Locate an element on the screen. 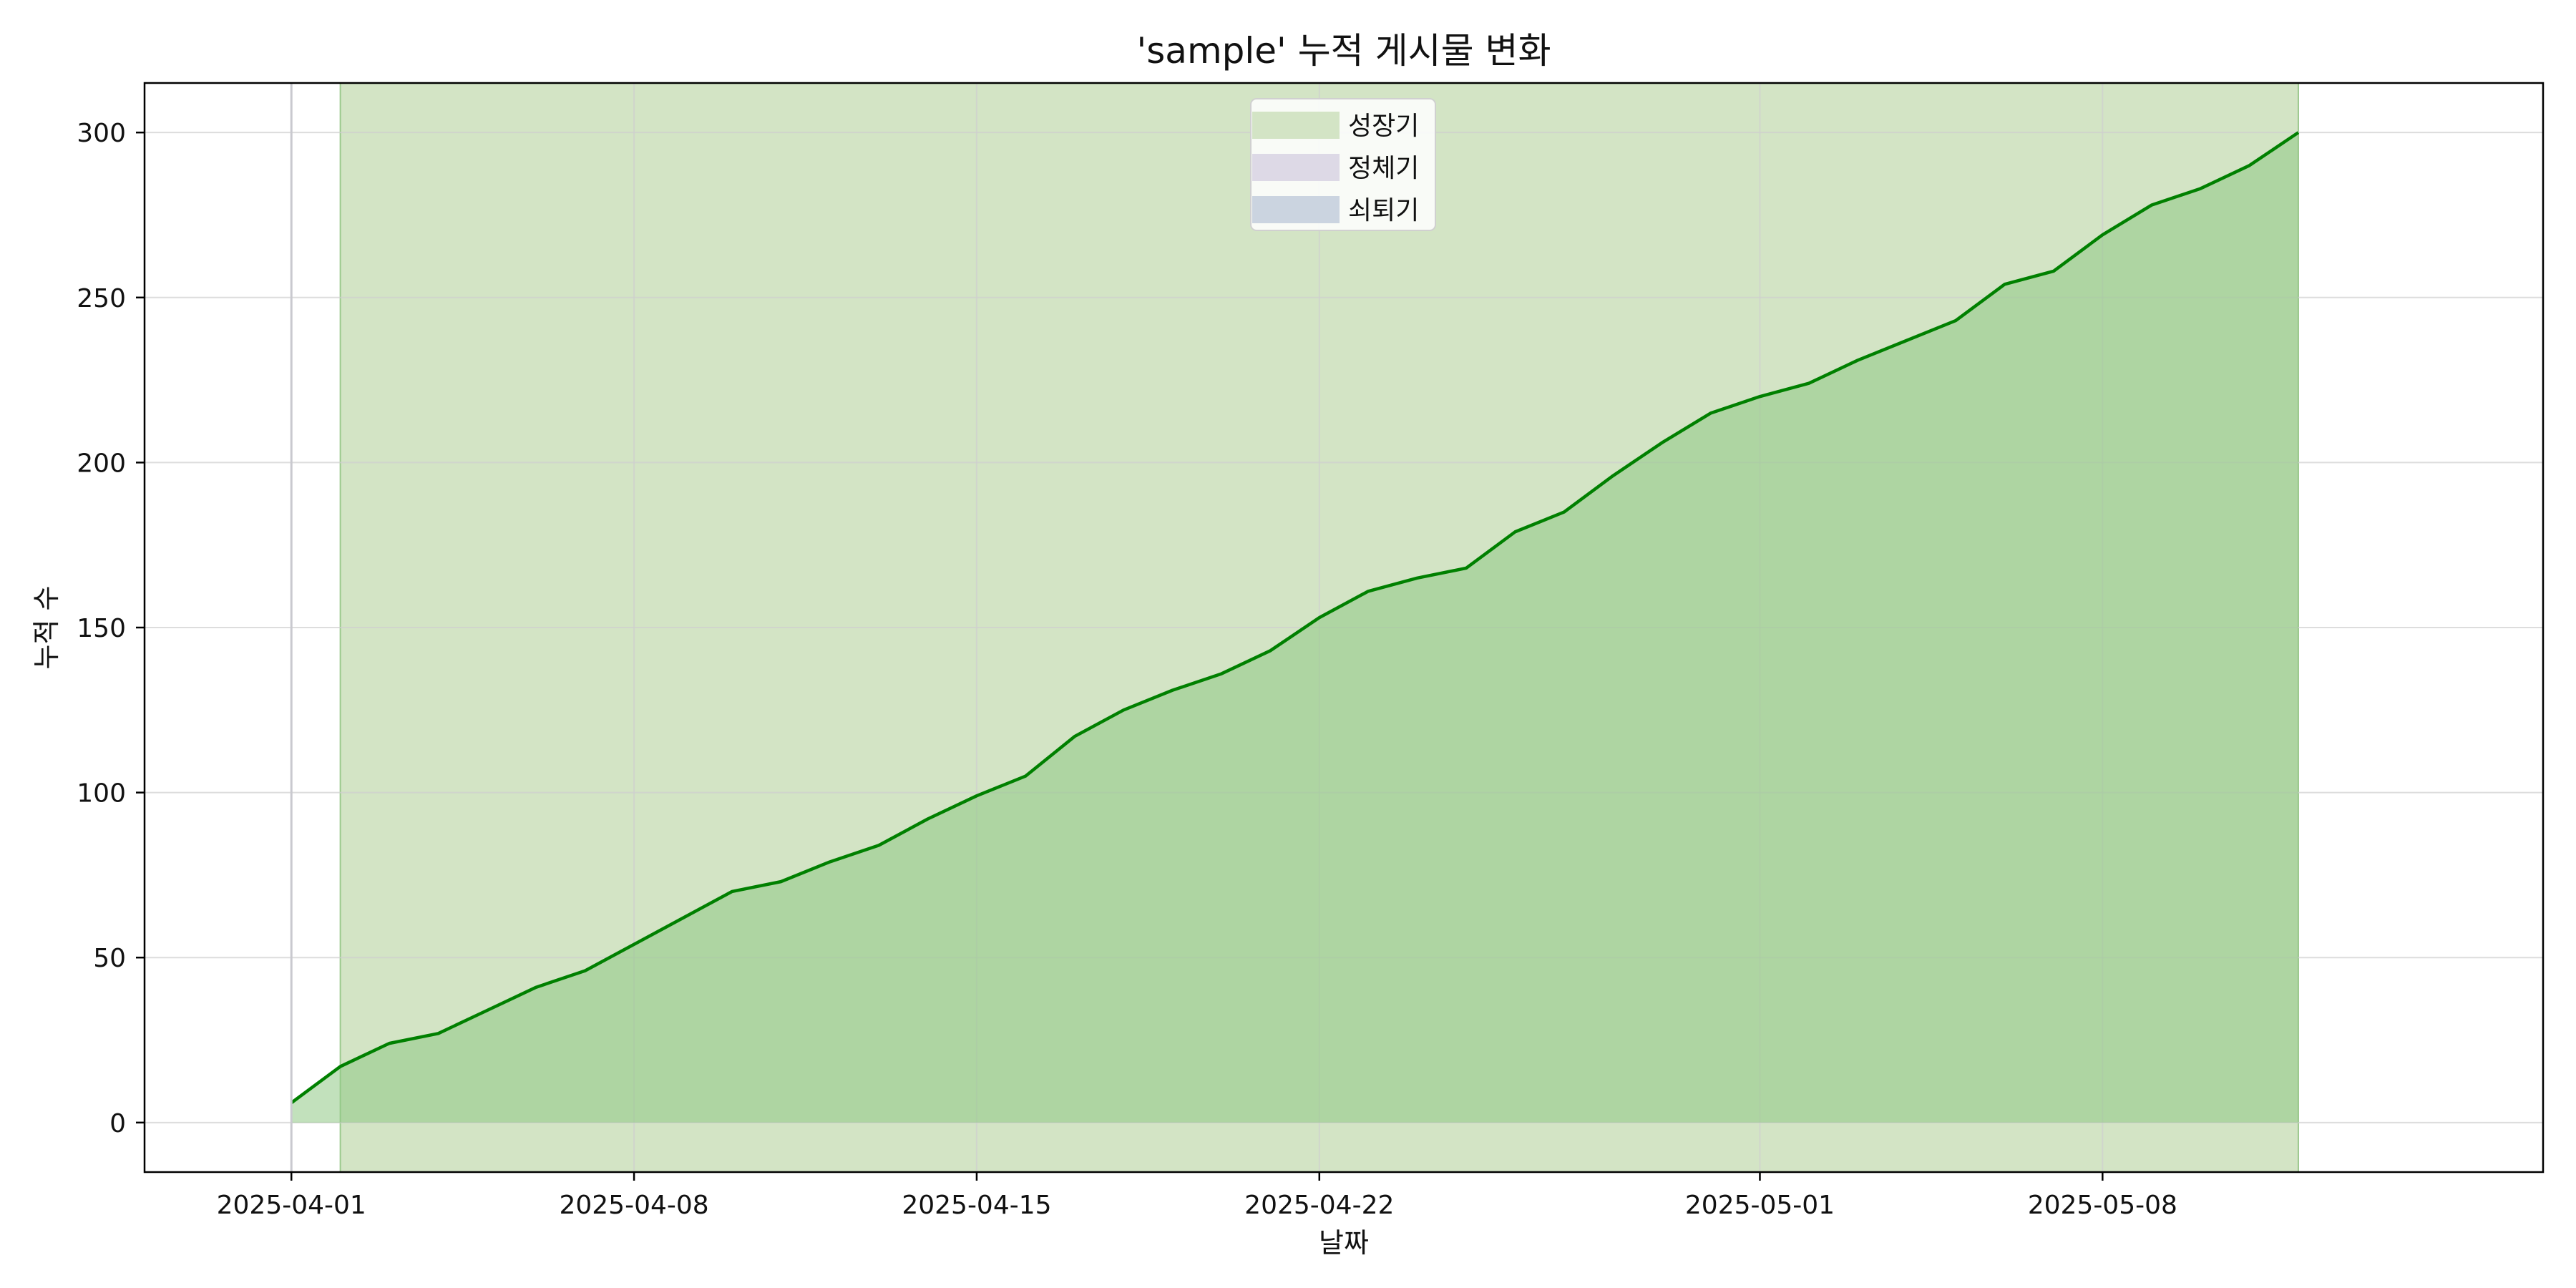 The height and width of the screenshot is (1288, 2576). y-tick-label: 200 is located at coordinates (101, 463).